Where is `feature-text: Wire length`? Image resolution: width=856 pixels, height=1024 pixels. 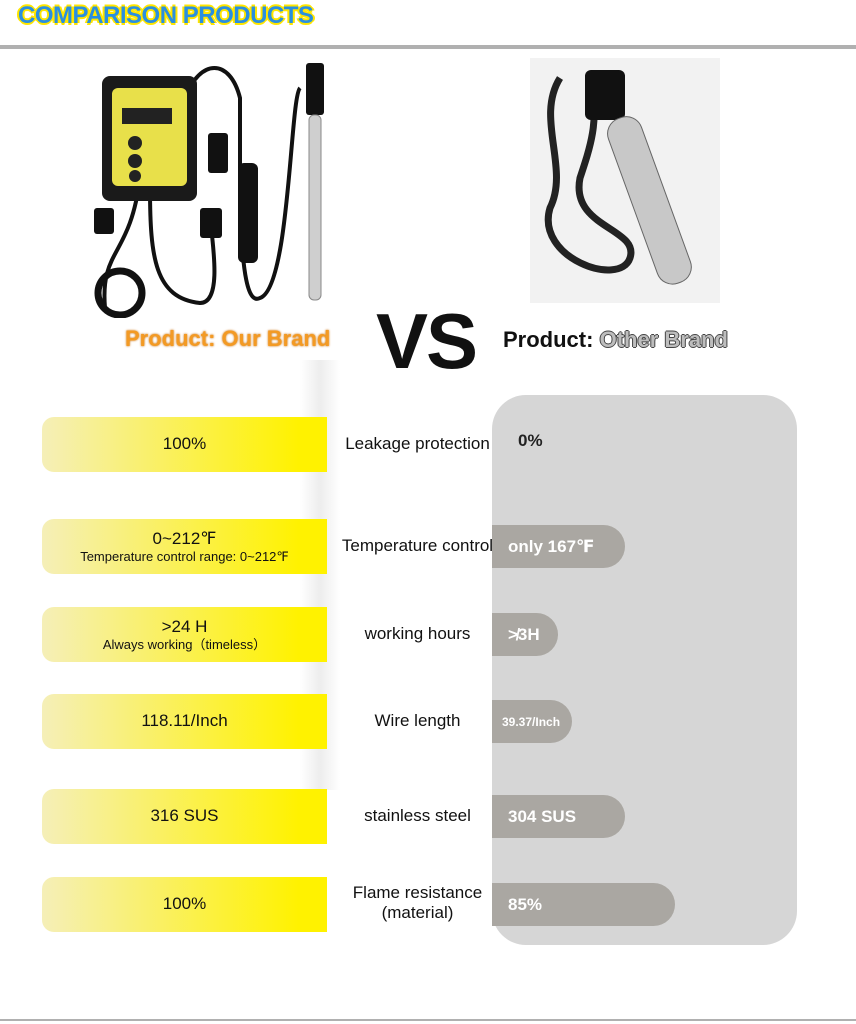 feature-text: Wire length is located at coordinates (417, 720).